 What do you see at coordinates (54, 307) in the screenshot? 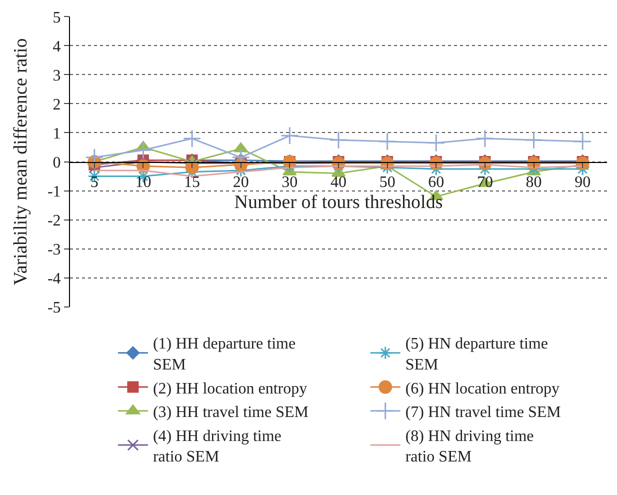
I see `y-tick-label: -5` at bounding box center [54, 307].